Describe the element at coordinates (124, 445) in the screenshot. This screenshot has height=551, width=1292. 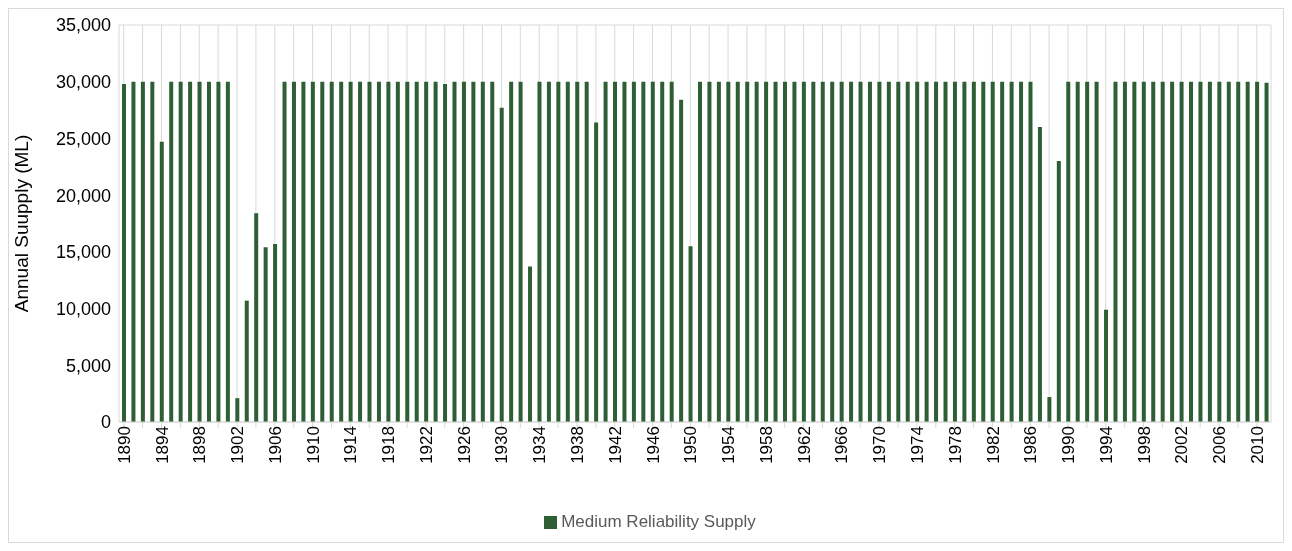
I see `x-tick-label: 1890` at that location.